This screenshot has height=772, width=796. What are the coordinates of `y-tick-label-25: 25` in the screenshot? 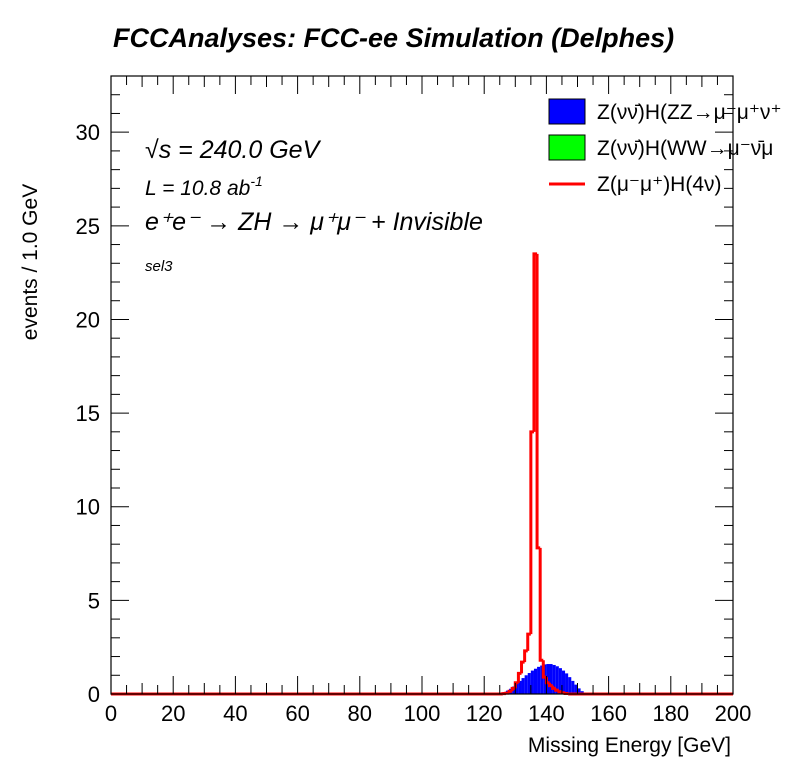 It's located at (88, 226).